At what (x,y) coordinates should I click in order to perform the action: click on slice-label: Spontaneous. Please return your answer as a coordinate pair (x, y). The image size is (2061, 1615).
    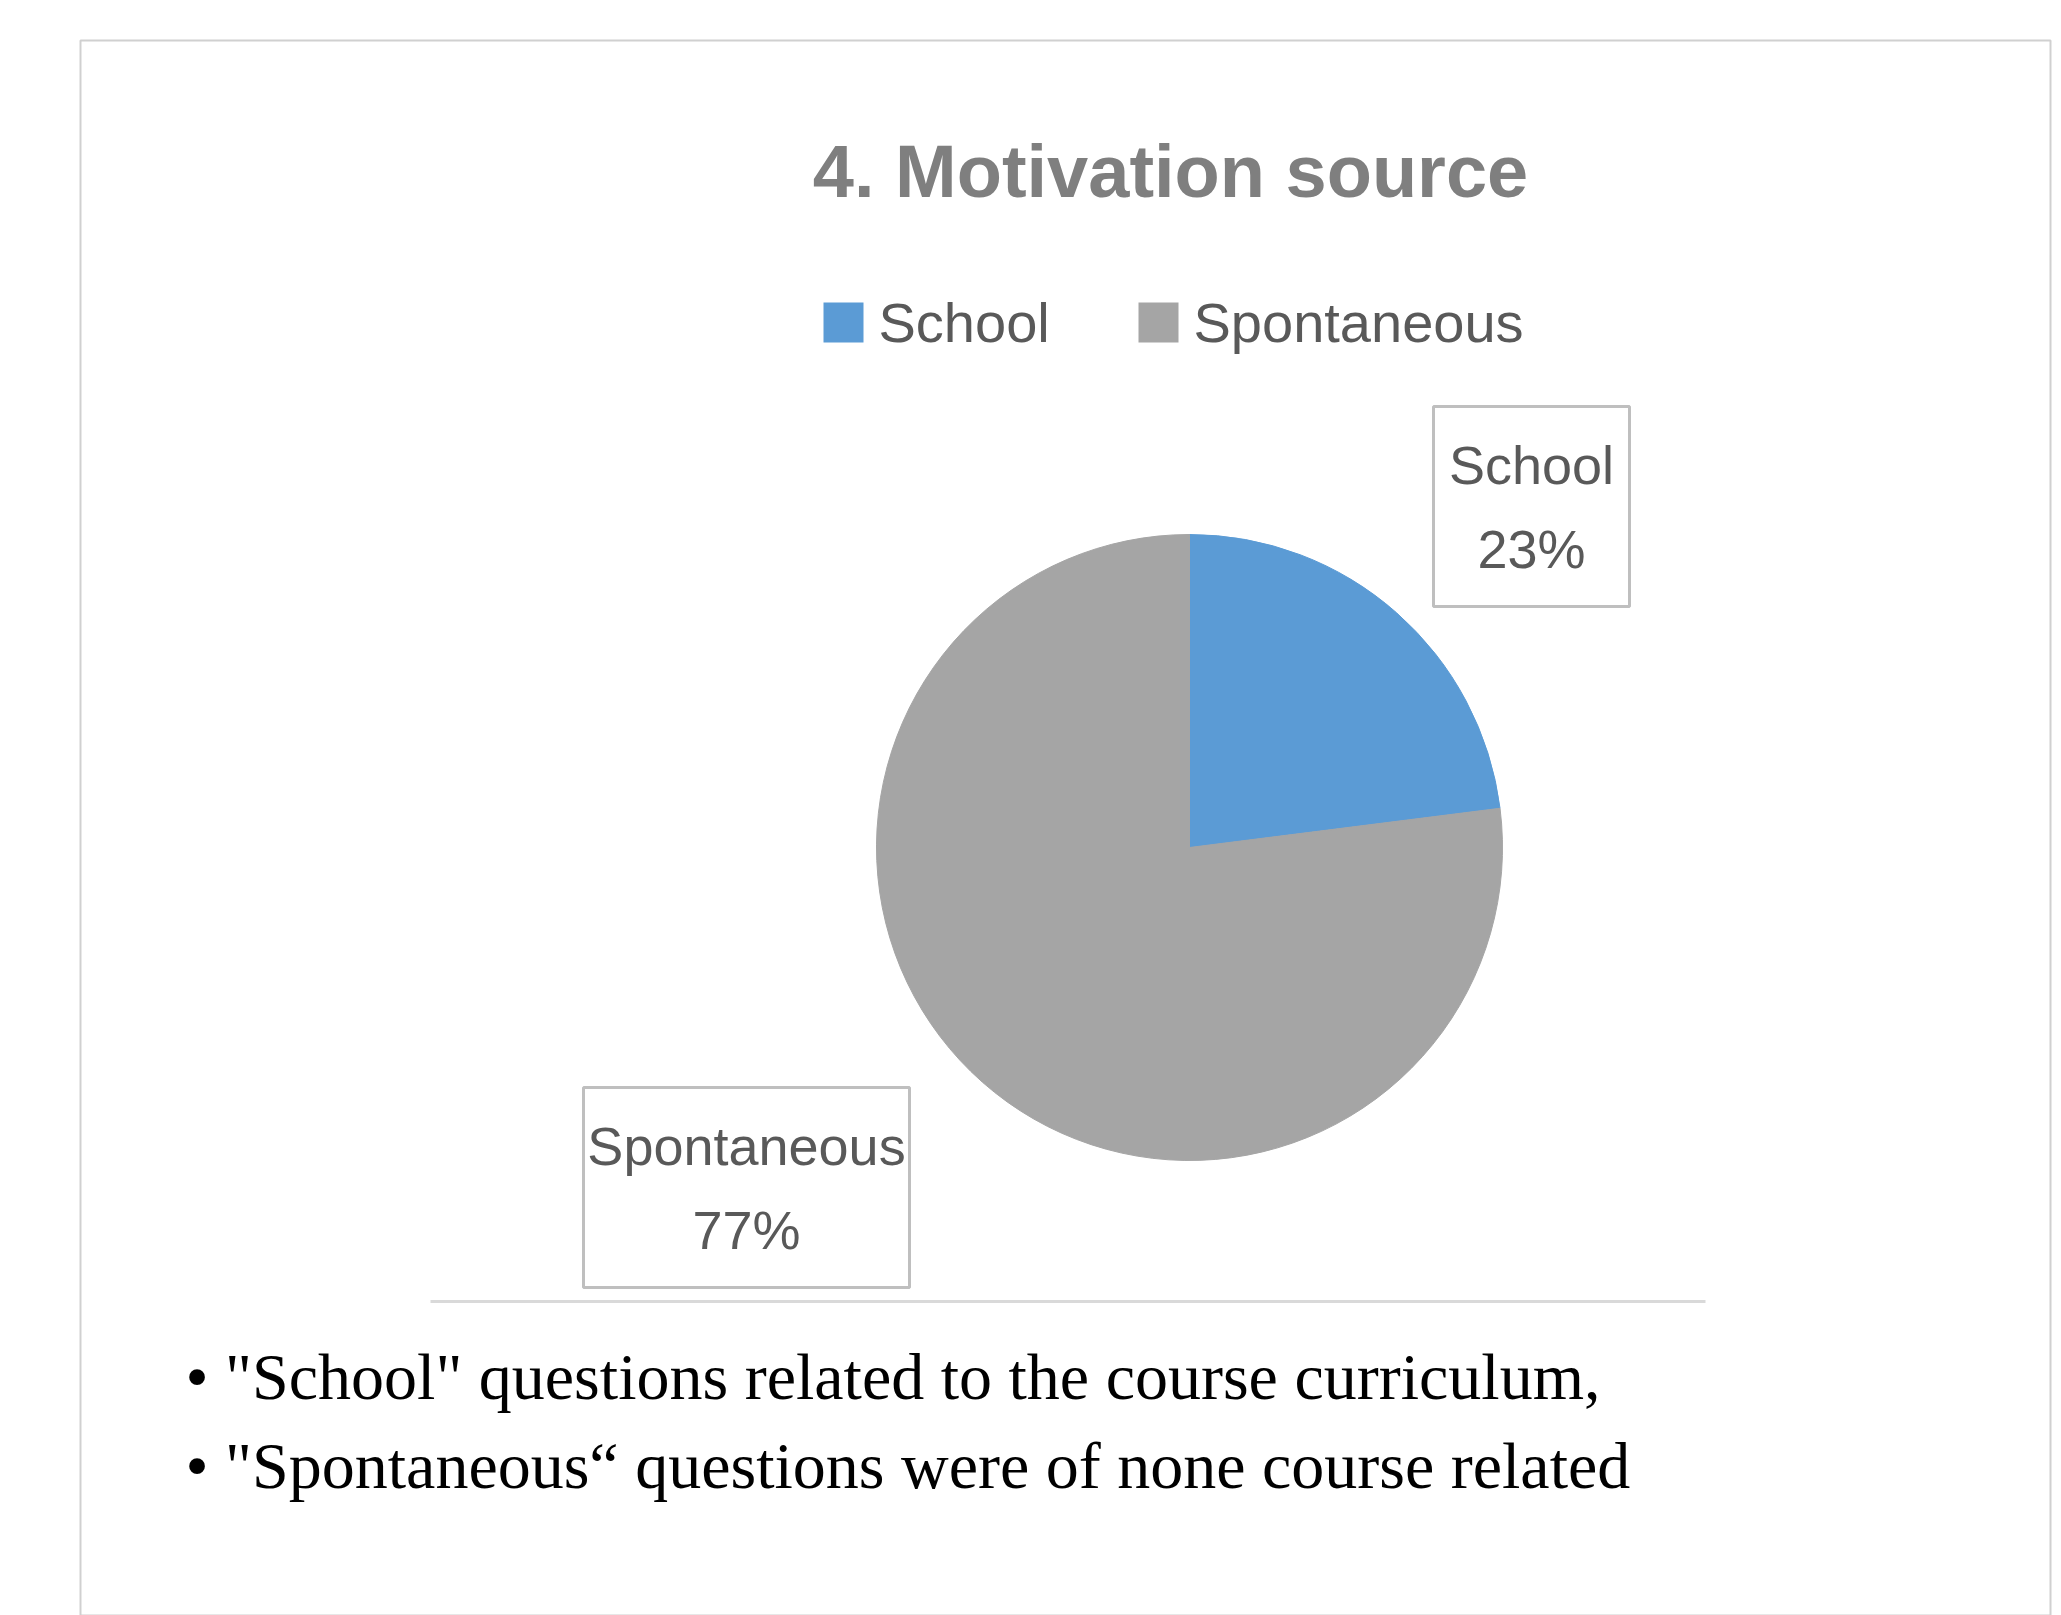
    Looking at the image, I should click on (746, 1145).